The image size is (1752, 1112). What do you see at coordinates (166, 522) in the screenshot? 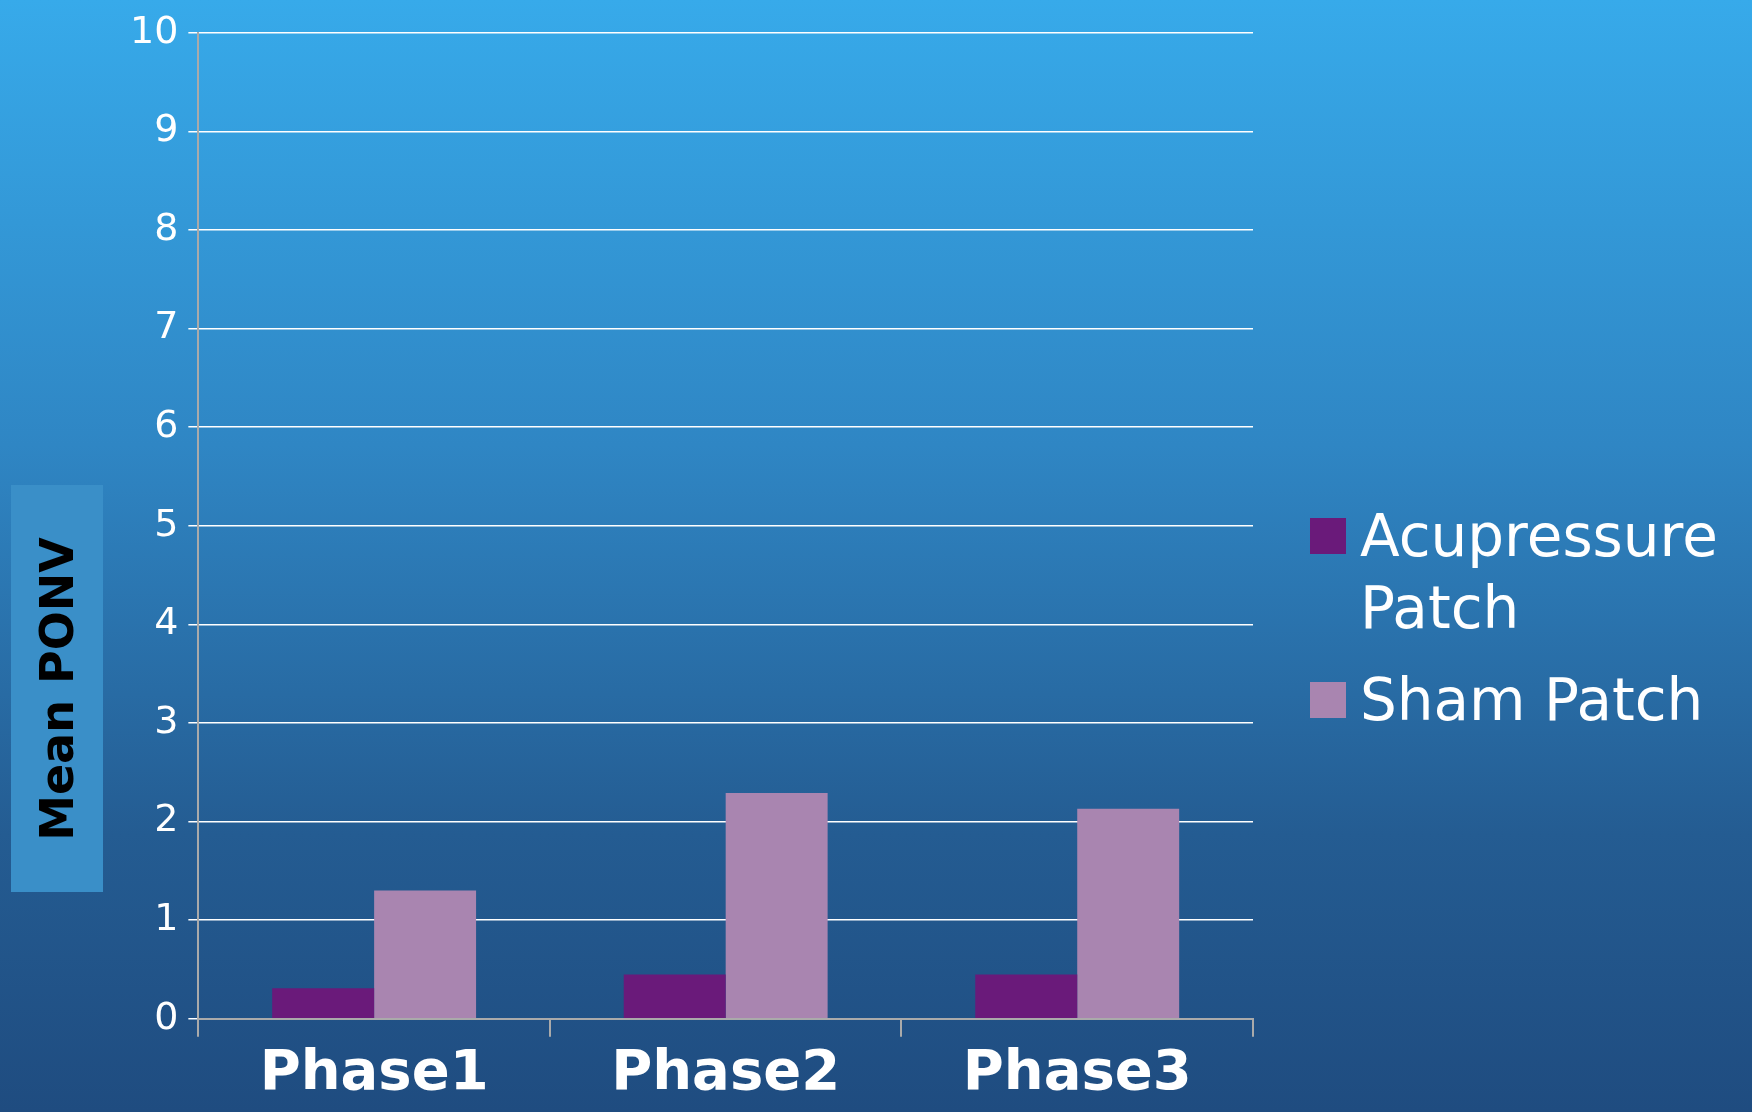
I see `y-tick-label: 5` at bounding box center [166, 522].